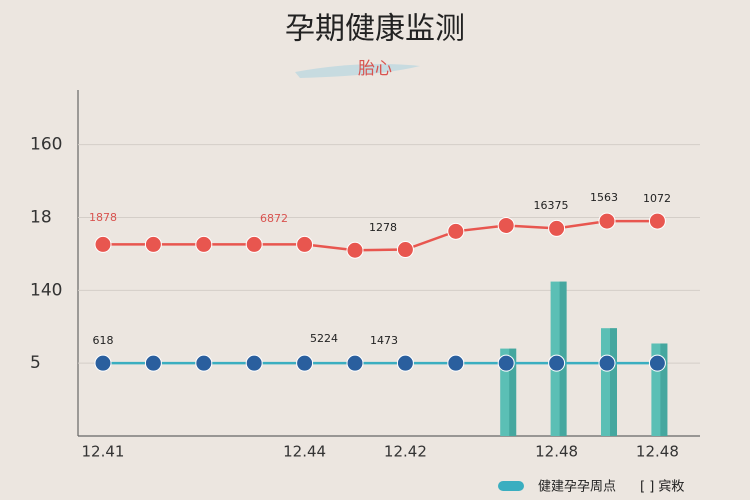  Describe the element at coordinates (662, 487) in the screenshot. I see `legend-note: [ ] 宾敉` at that location.